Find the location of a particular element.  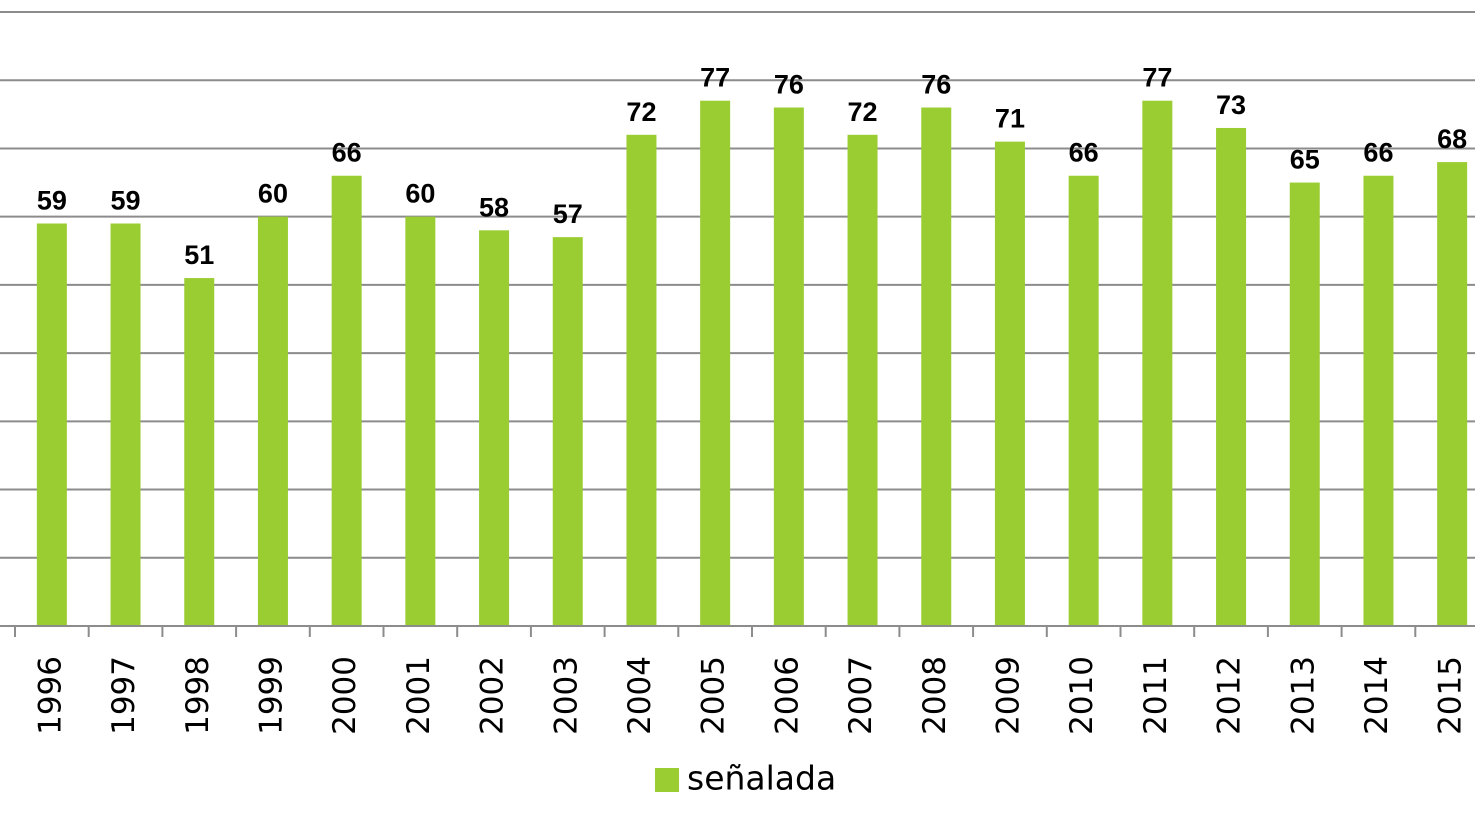

x-tick-label: 2015 is located at coordinates (1451, 695).